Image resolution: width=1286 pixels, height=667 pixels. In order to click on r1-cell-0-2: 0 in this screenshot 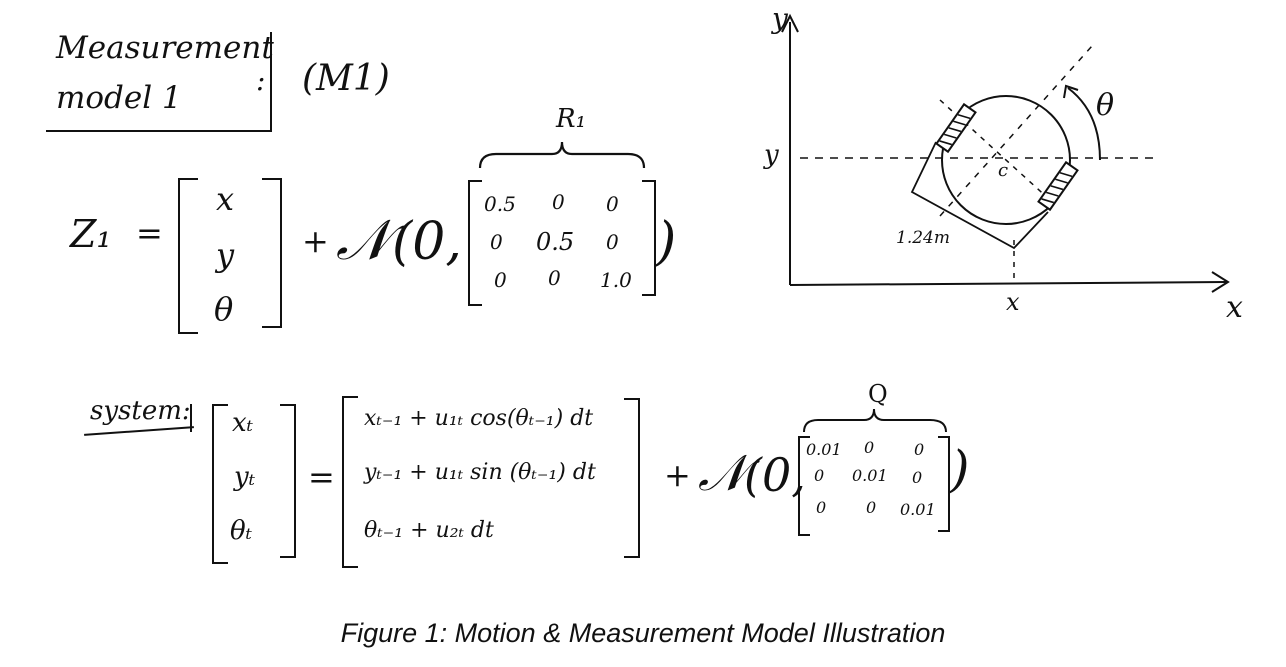, I will do `click(612, 204)`.